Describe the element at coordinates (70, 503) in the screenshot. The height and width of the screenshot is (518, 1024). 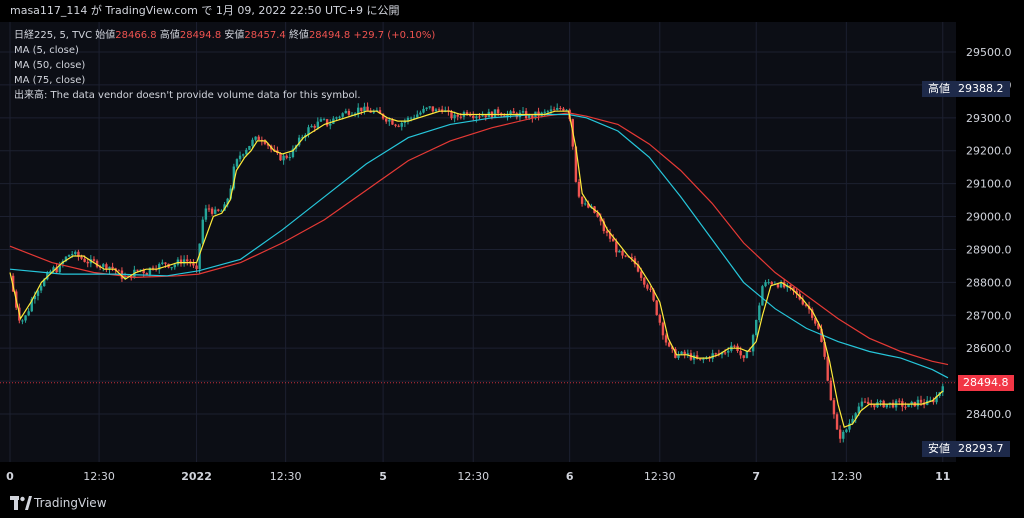
I see `tradingview-brand: TradingView` at that location.